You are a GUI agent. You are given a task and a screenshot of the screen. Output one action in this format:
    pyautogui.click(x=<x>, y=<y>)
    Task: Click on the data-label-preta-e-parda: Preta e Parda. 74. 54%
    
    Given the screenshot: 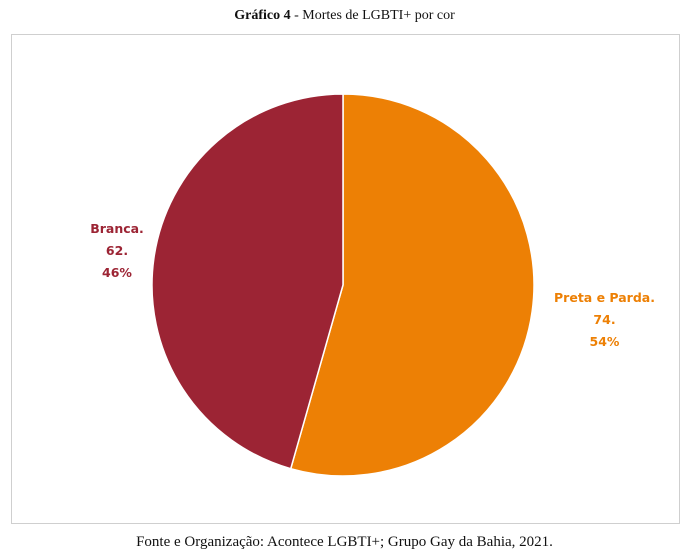 What is the action you would take?
    pyautogui.click(x=604, y=320)
    